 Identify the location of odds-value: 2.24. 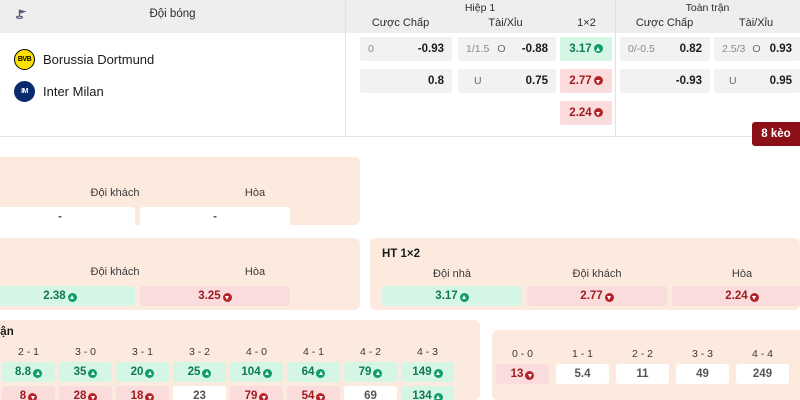
(736, 296).